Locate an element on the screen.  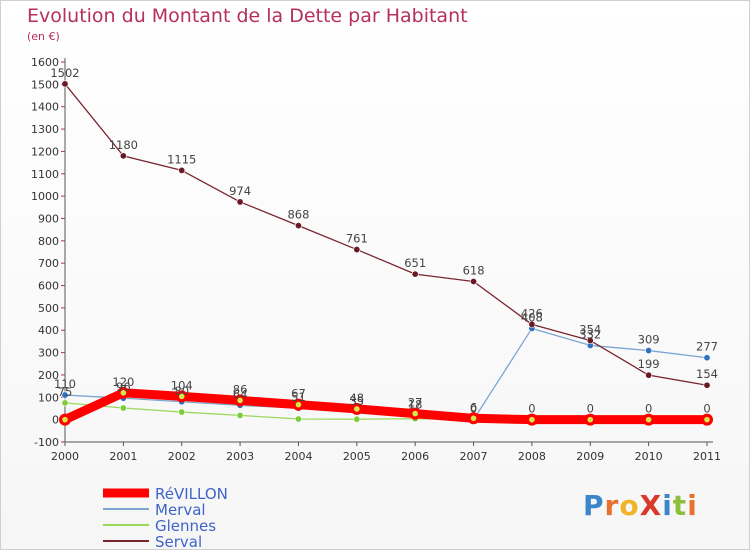
y-tick-label: 100 is located at coordinates (48, 397).